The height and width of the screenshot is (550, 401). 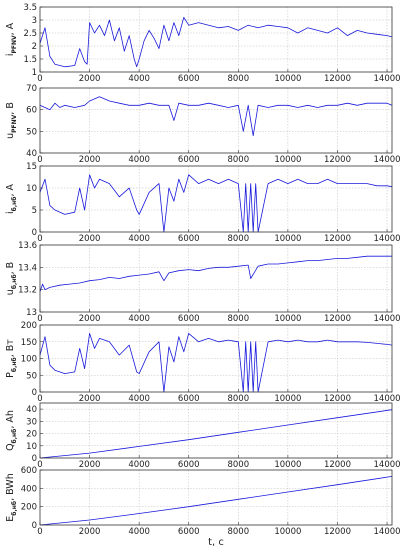 I want to click on y-axis-label: Qб,нб, Ah, so click(x=11, y=430).